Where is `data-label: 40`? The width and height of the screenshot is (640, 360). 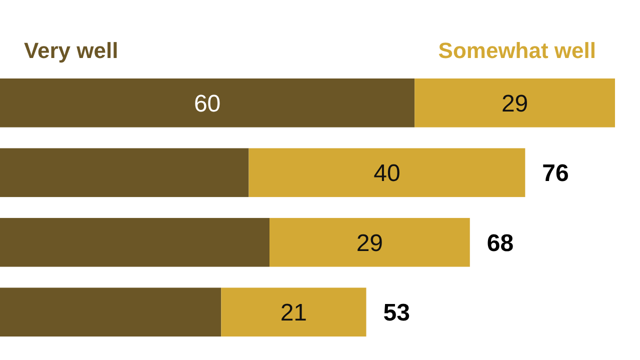 data-label: 40 is located at coordinates (387, 174).